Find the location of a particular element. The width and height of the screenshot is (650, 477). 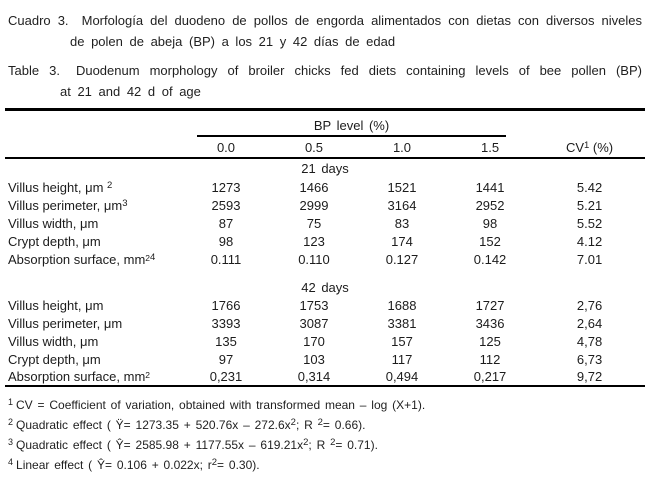

footnote-marker: 3 is located at coordinates (11, 442).